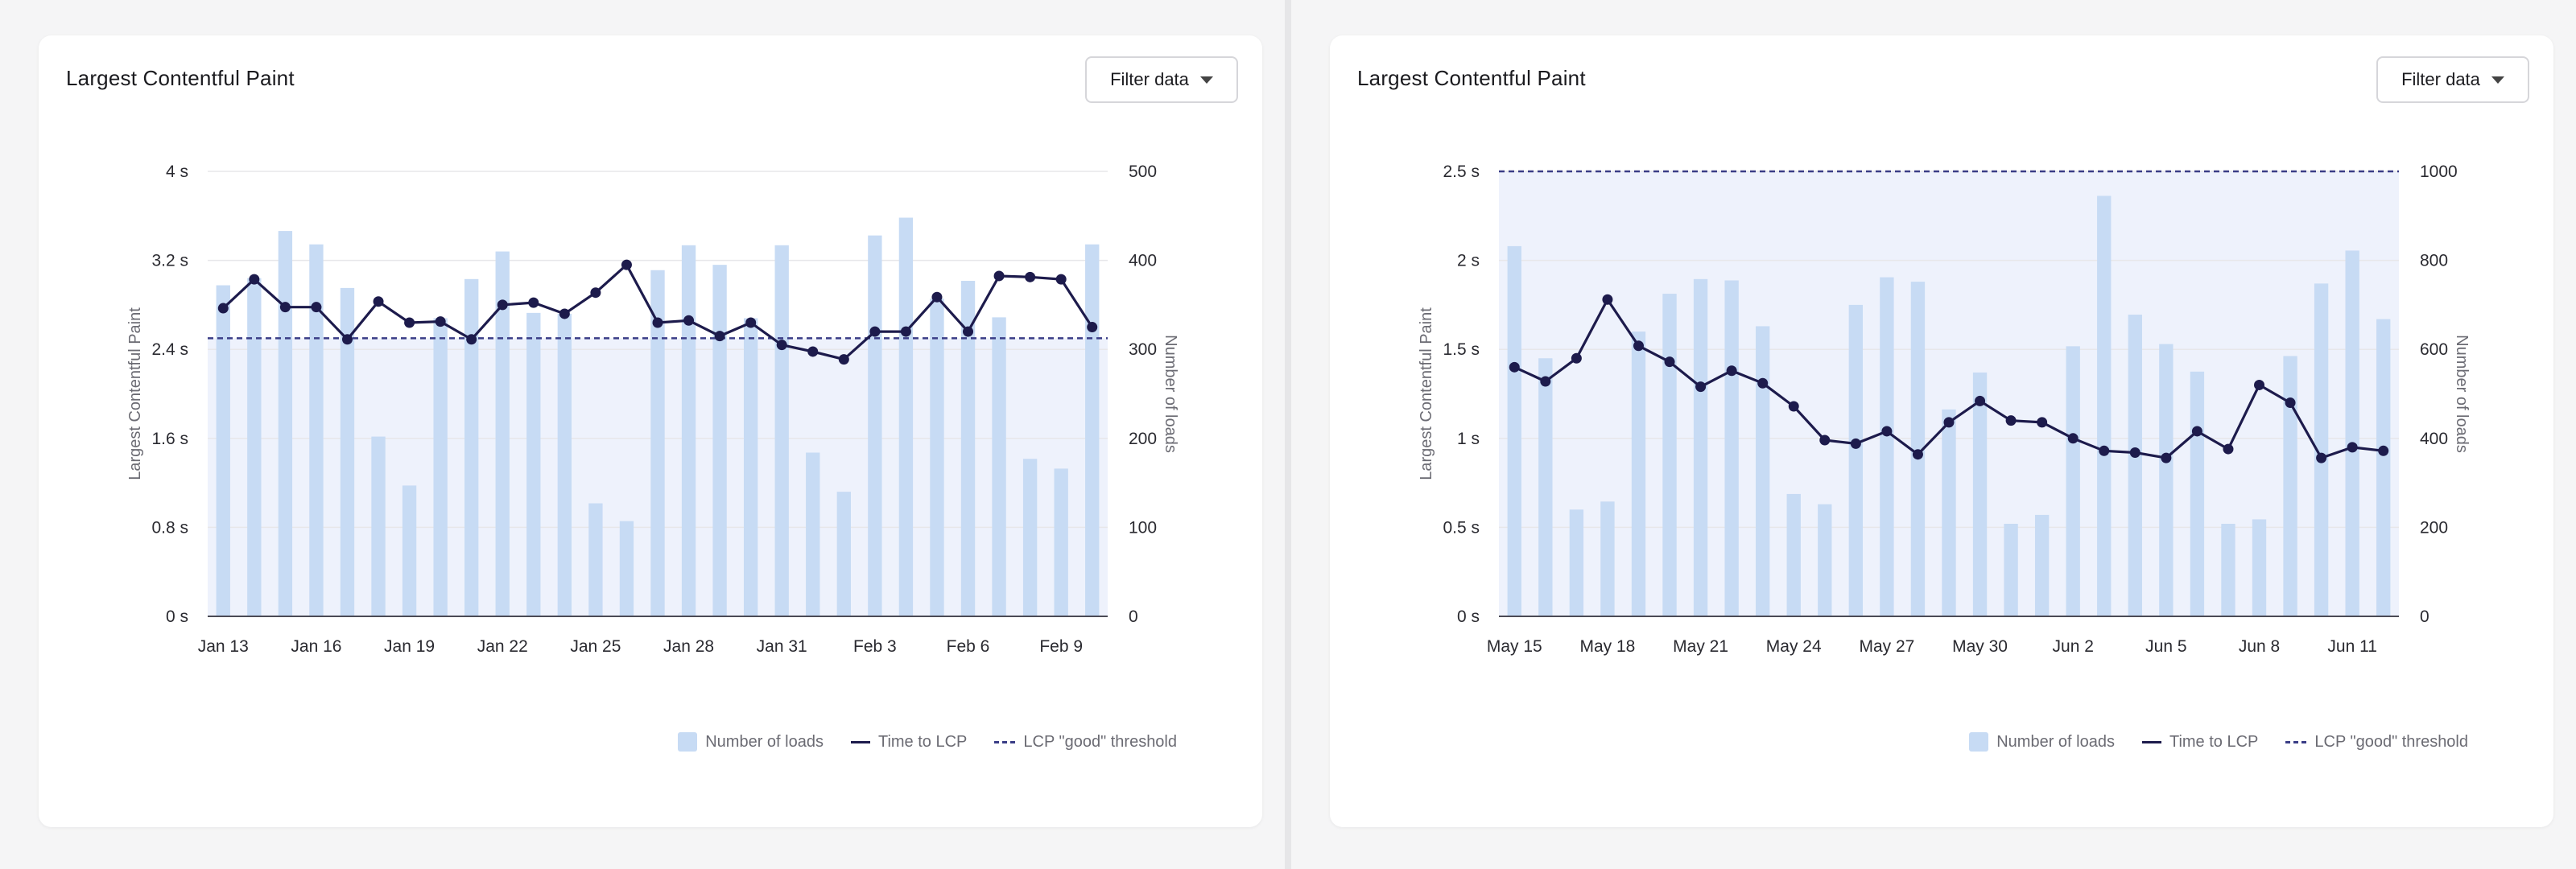  Describe the element at coordinates (1143, 439) in the screenshot. I see `y2-tick-label: 200` at that location.